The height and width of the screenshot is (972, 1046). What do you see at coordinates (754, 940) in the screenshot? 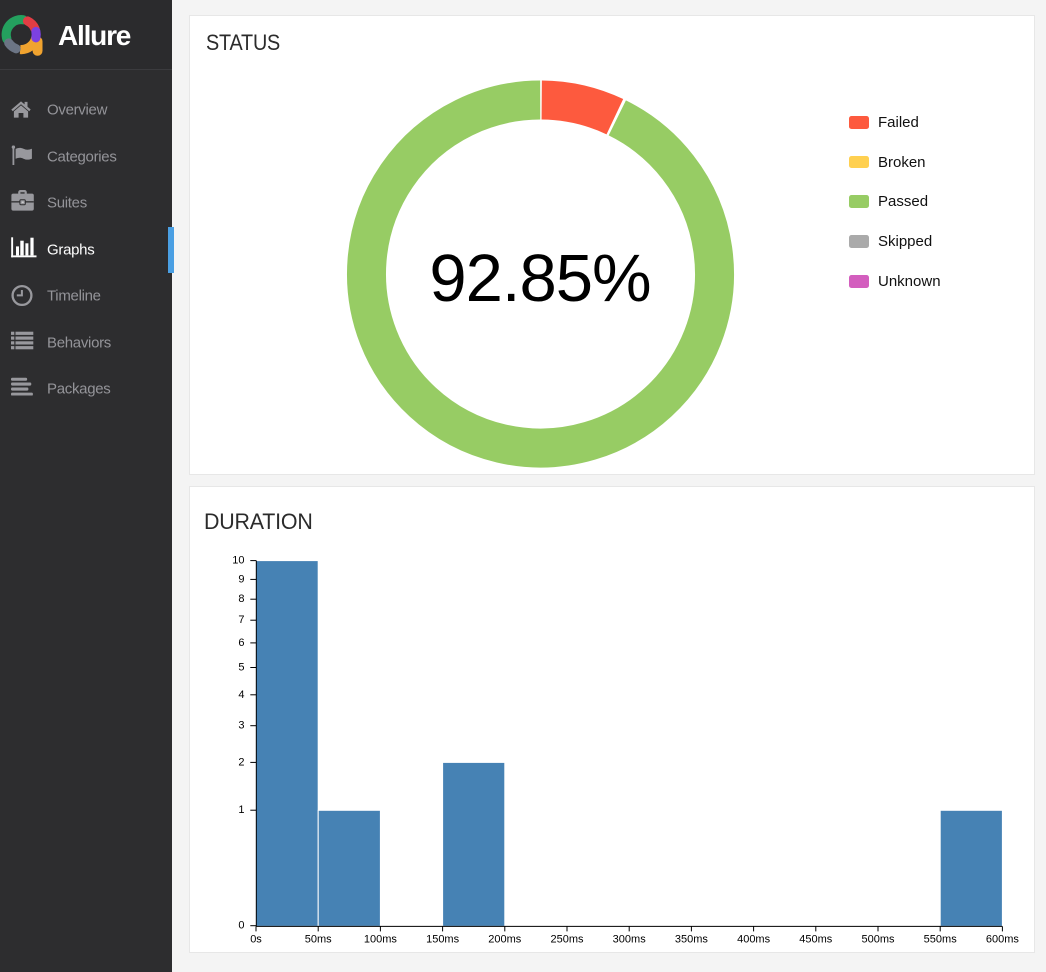
I see `svg-text: 400ms` at bounding box center [754, 940].